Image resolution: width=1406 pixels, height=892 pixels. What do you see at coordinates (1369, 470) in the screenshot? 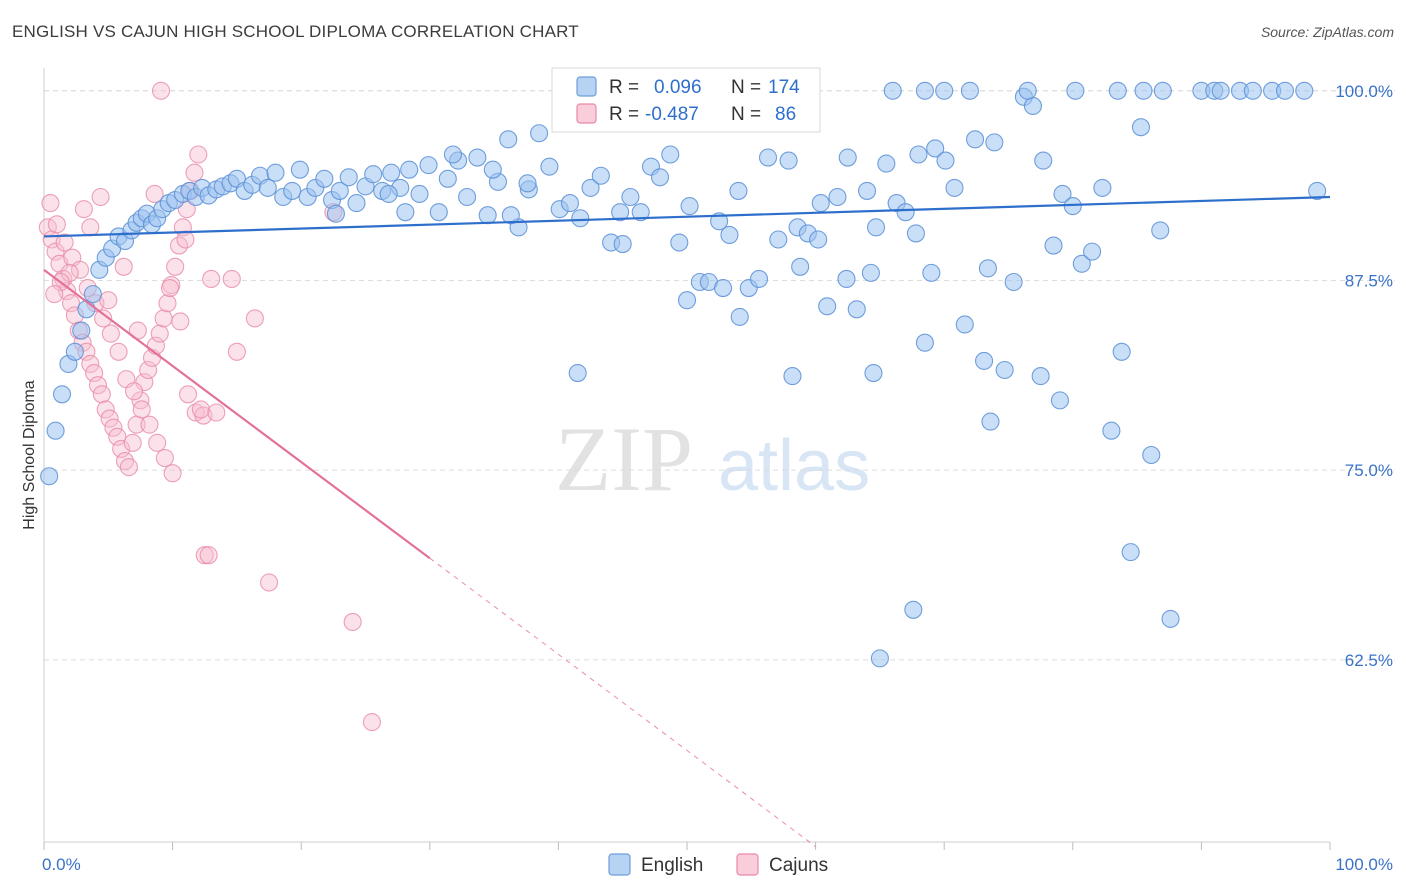
I see `y-tick-label: 75.0%` at bounding box center [1369, 470].